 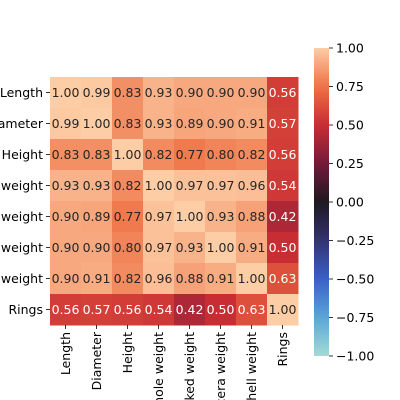 What do you see at coordinates (21, 216) in the screenshot?
I see `y-tick-label: Shucked weight` at bounding box center [21, 216].